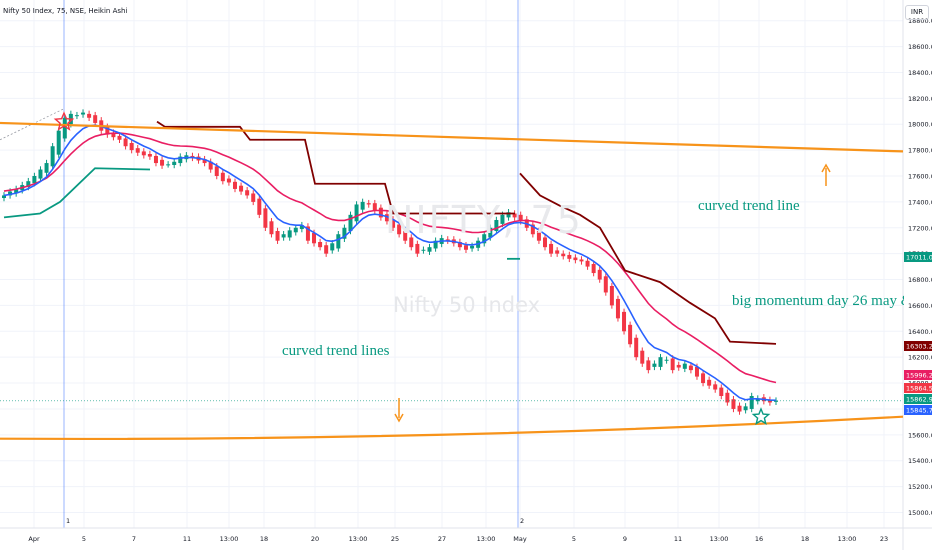 Image resolution: width=932 pixels, height=550 pixels. I want to click on price-label: 16303.20, so click(919, 347).